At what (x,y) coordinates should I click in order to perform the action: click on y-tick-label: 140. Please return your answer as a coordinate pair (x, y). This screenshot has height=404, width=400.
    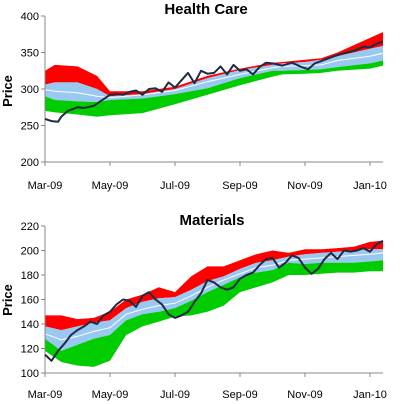
    Looking at the image, I should click on (30, 325).